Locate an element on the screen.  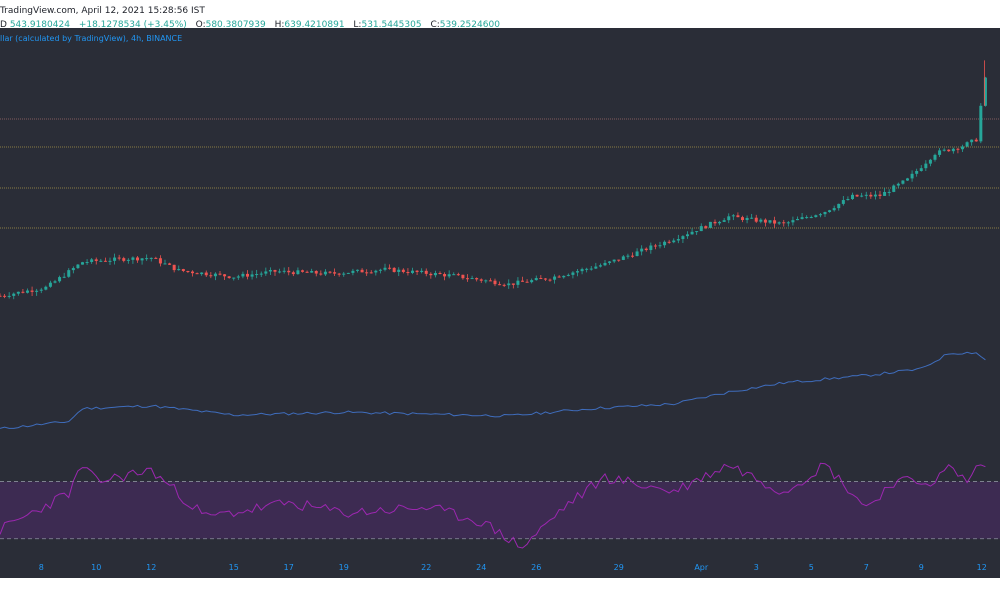
x-tick-label: 29 is located at coordinates (619, 567).